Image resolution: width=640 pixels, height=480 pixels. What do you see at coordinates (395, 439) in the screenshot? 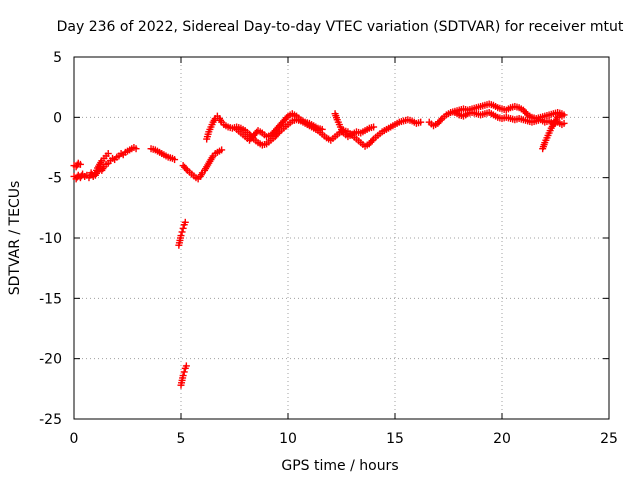
I see `x-tick-label: 15` at bounding box center [395, 439].